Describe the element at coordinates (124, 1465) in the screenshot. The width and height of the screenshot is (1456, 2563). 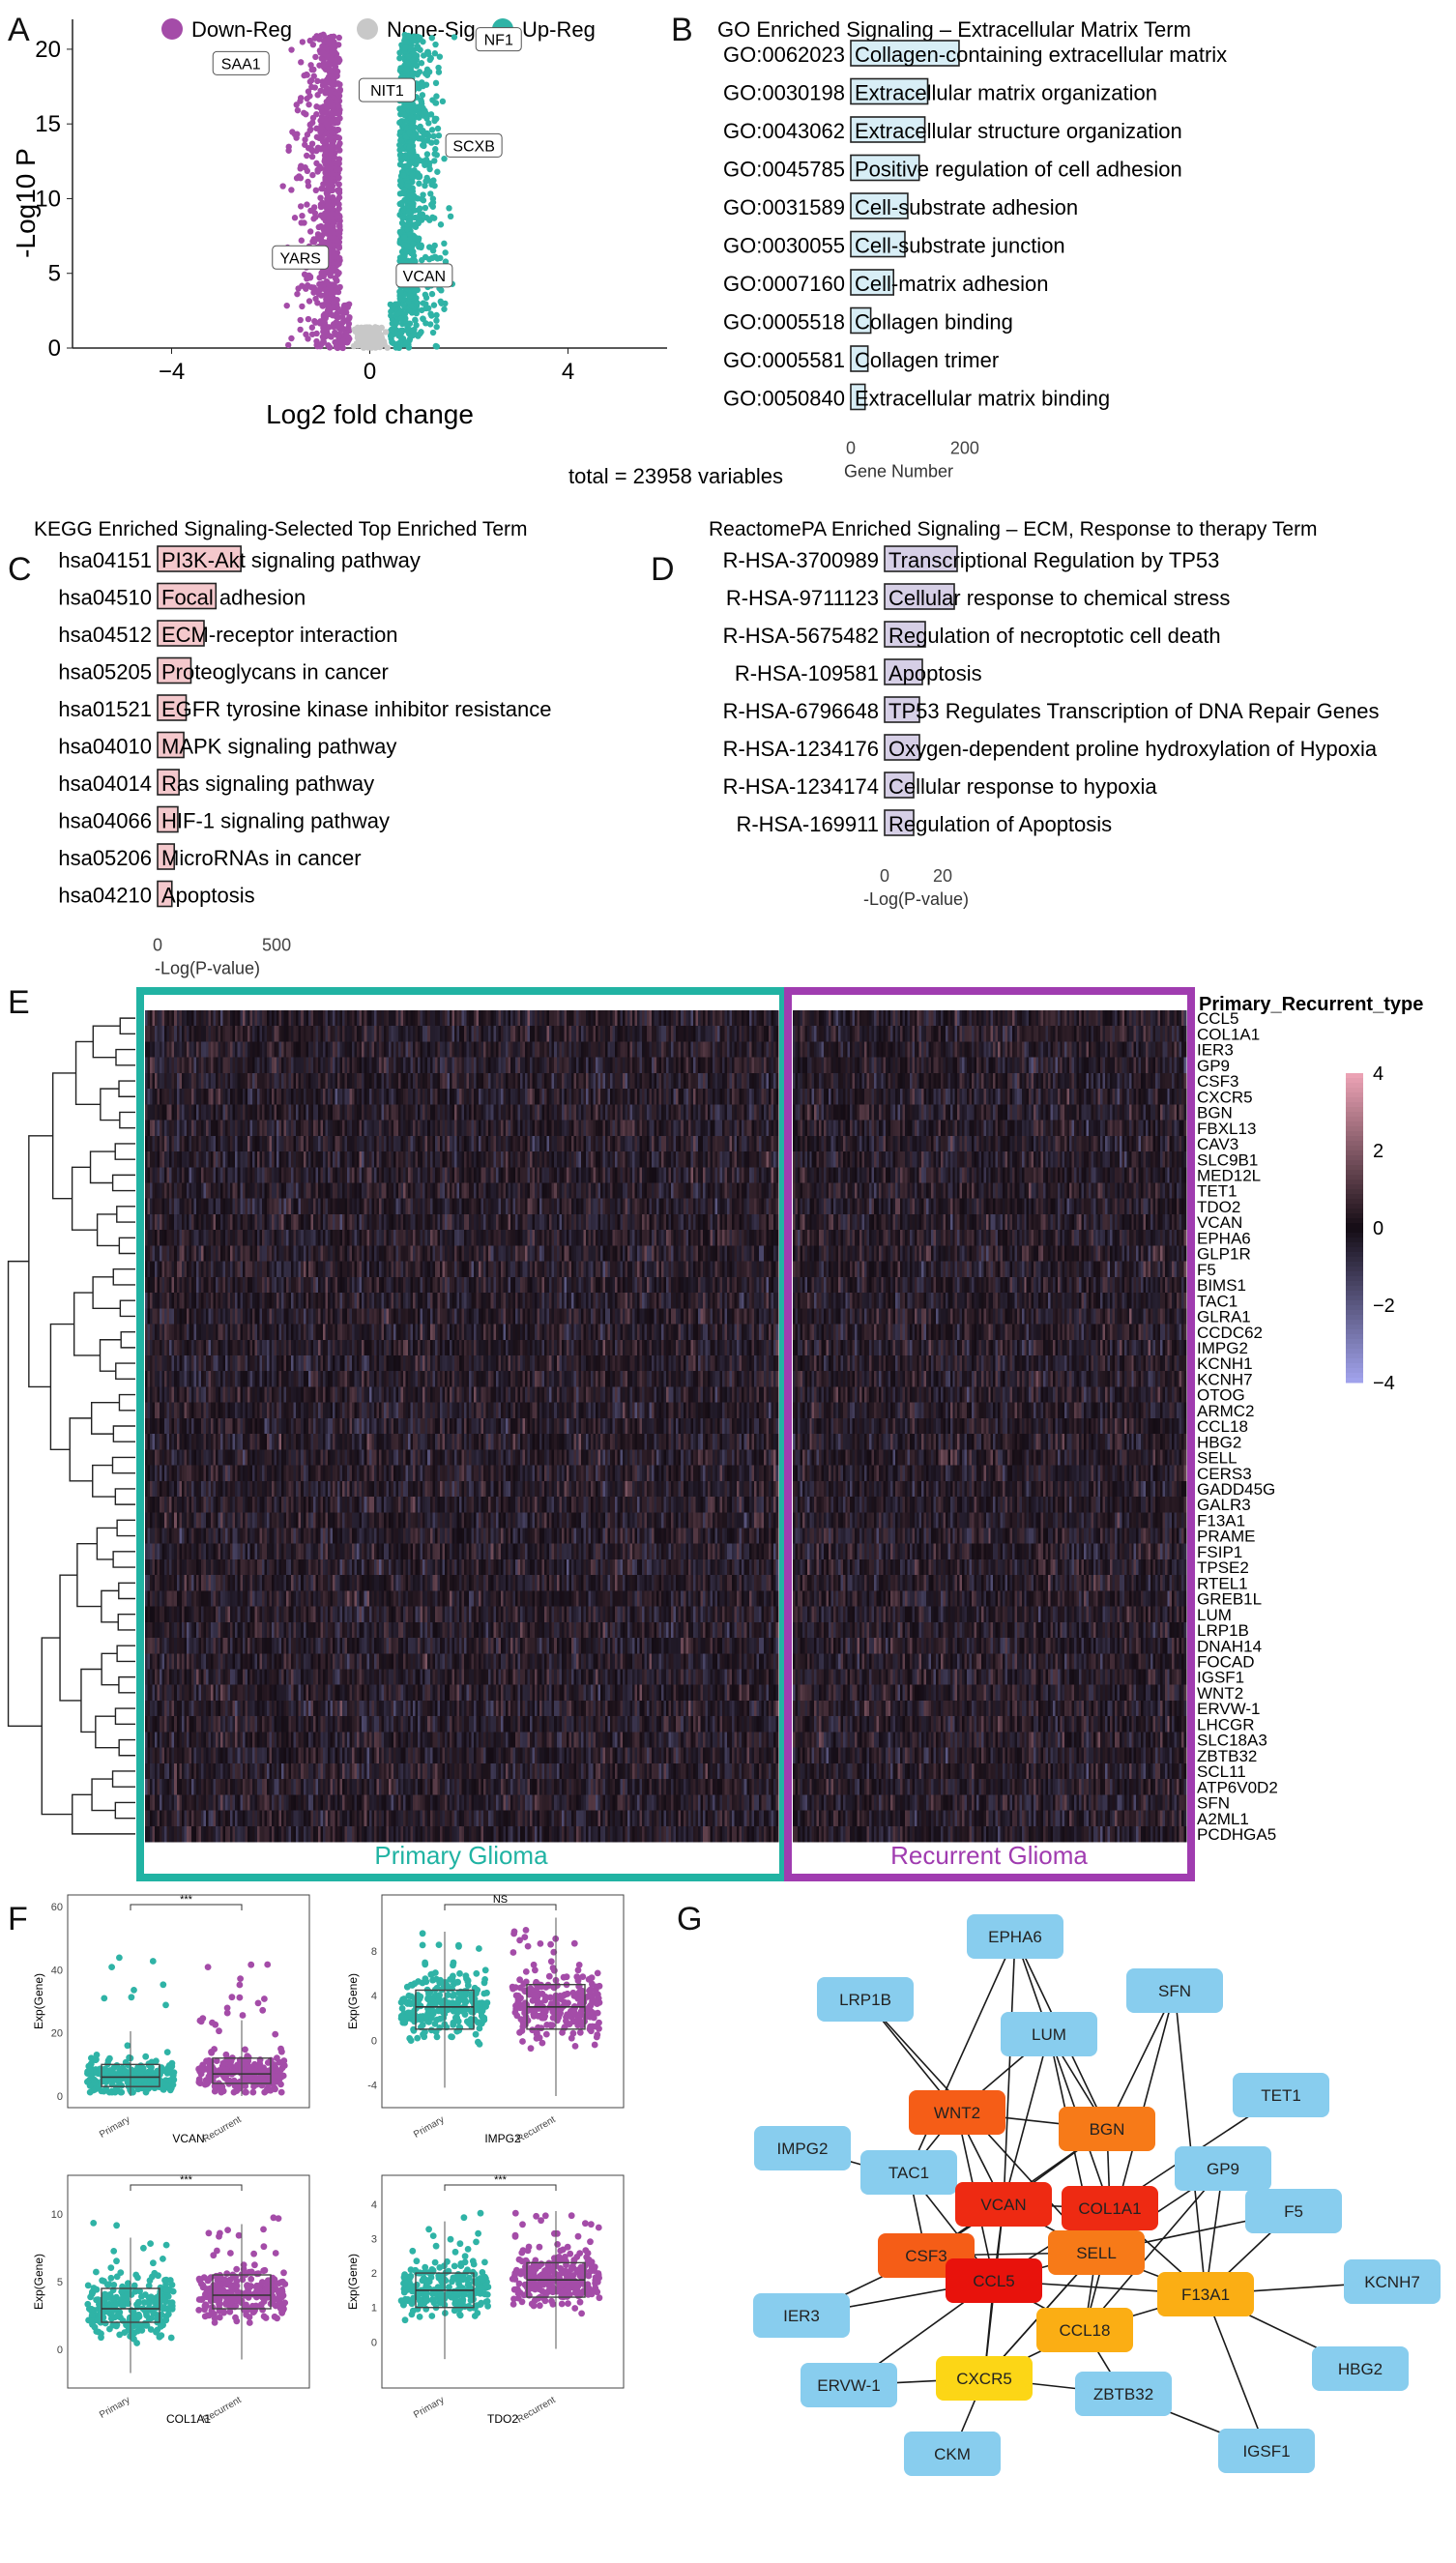
I see `dendrogram-branch` at that location.